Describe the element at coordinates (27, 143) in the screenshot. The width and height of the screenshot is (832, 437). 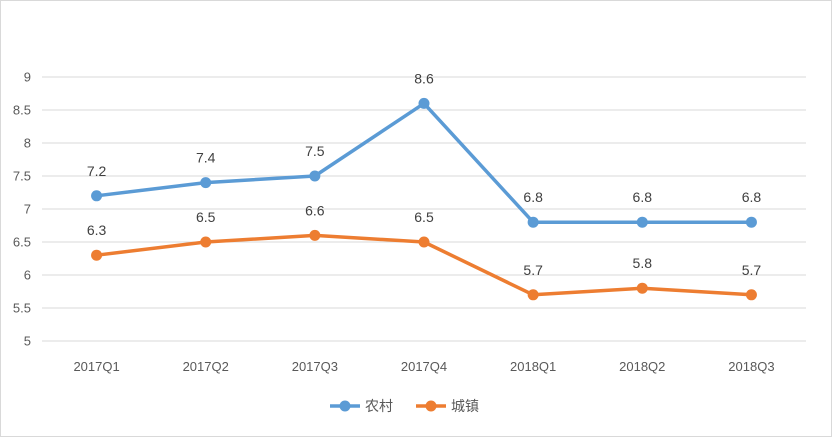
I see `y-tick-label: 8` at that location.